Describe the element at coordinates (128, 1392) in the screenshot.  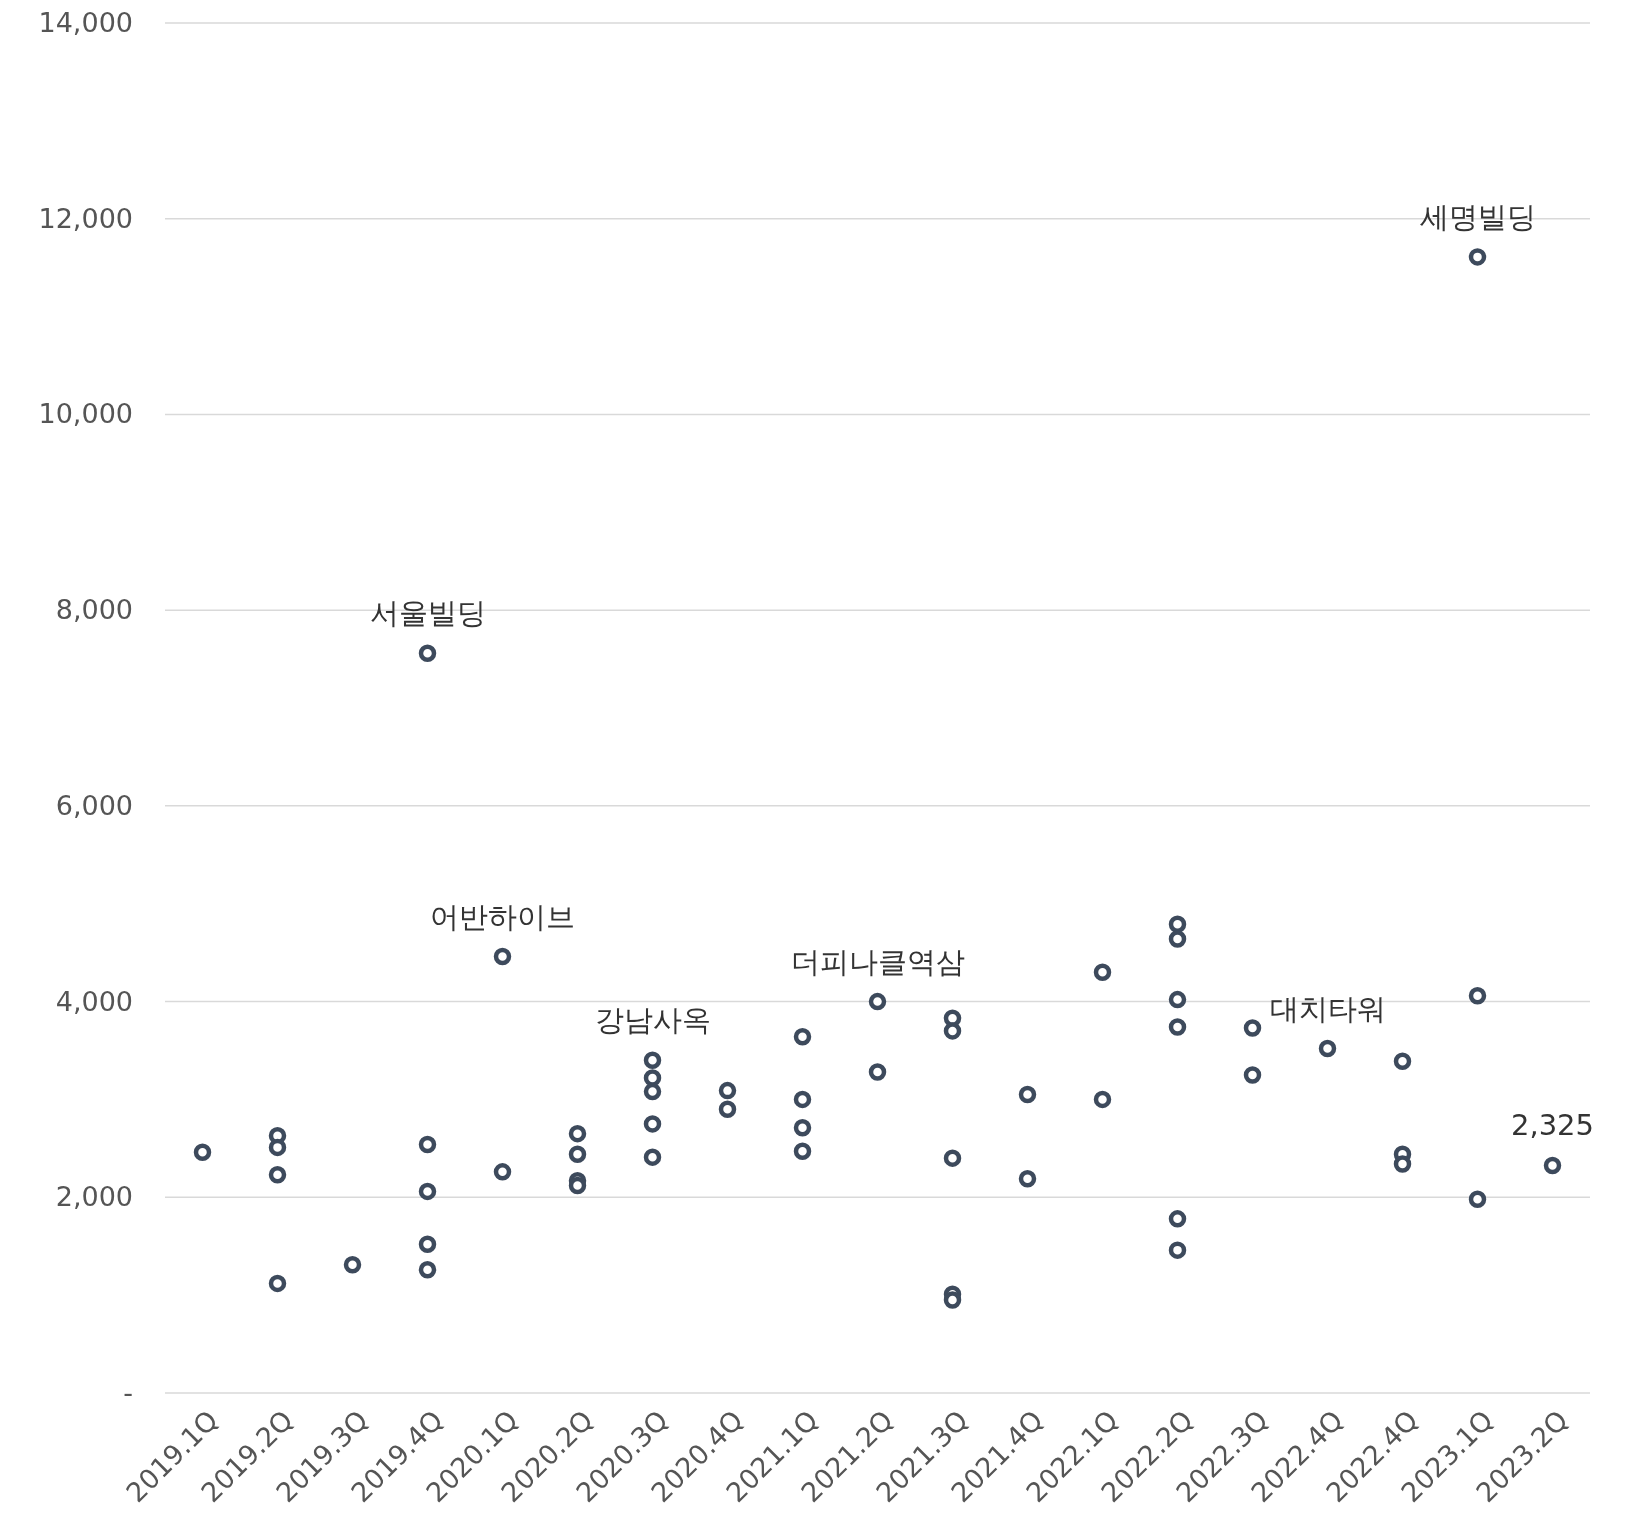
I see `y-tick-label: -` at that location.